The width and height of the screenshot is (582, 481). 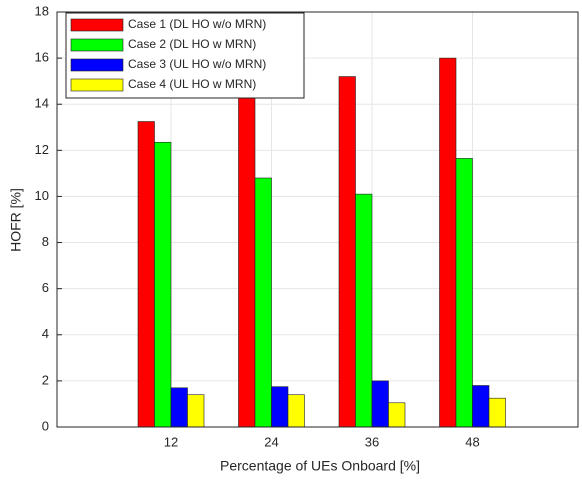 I want to click on y-tick-label: 4, so click(x=45, y=333).